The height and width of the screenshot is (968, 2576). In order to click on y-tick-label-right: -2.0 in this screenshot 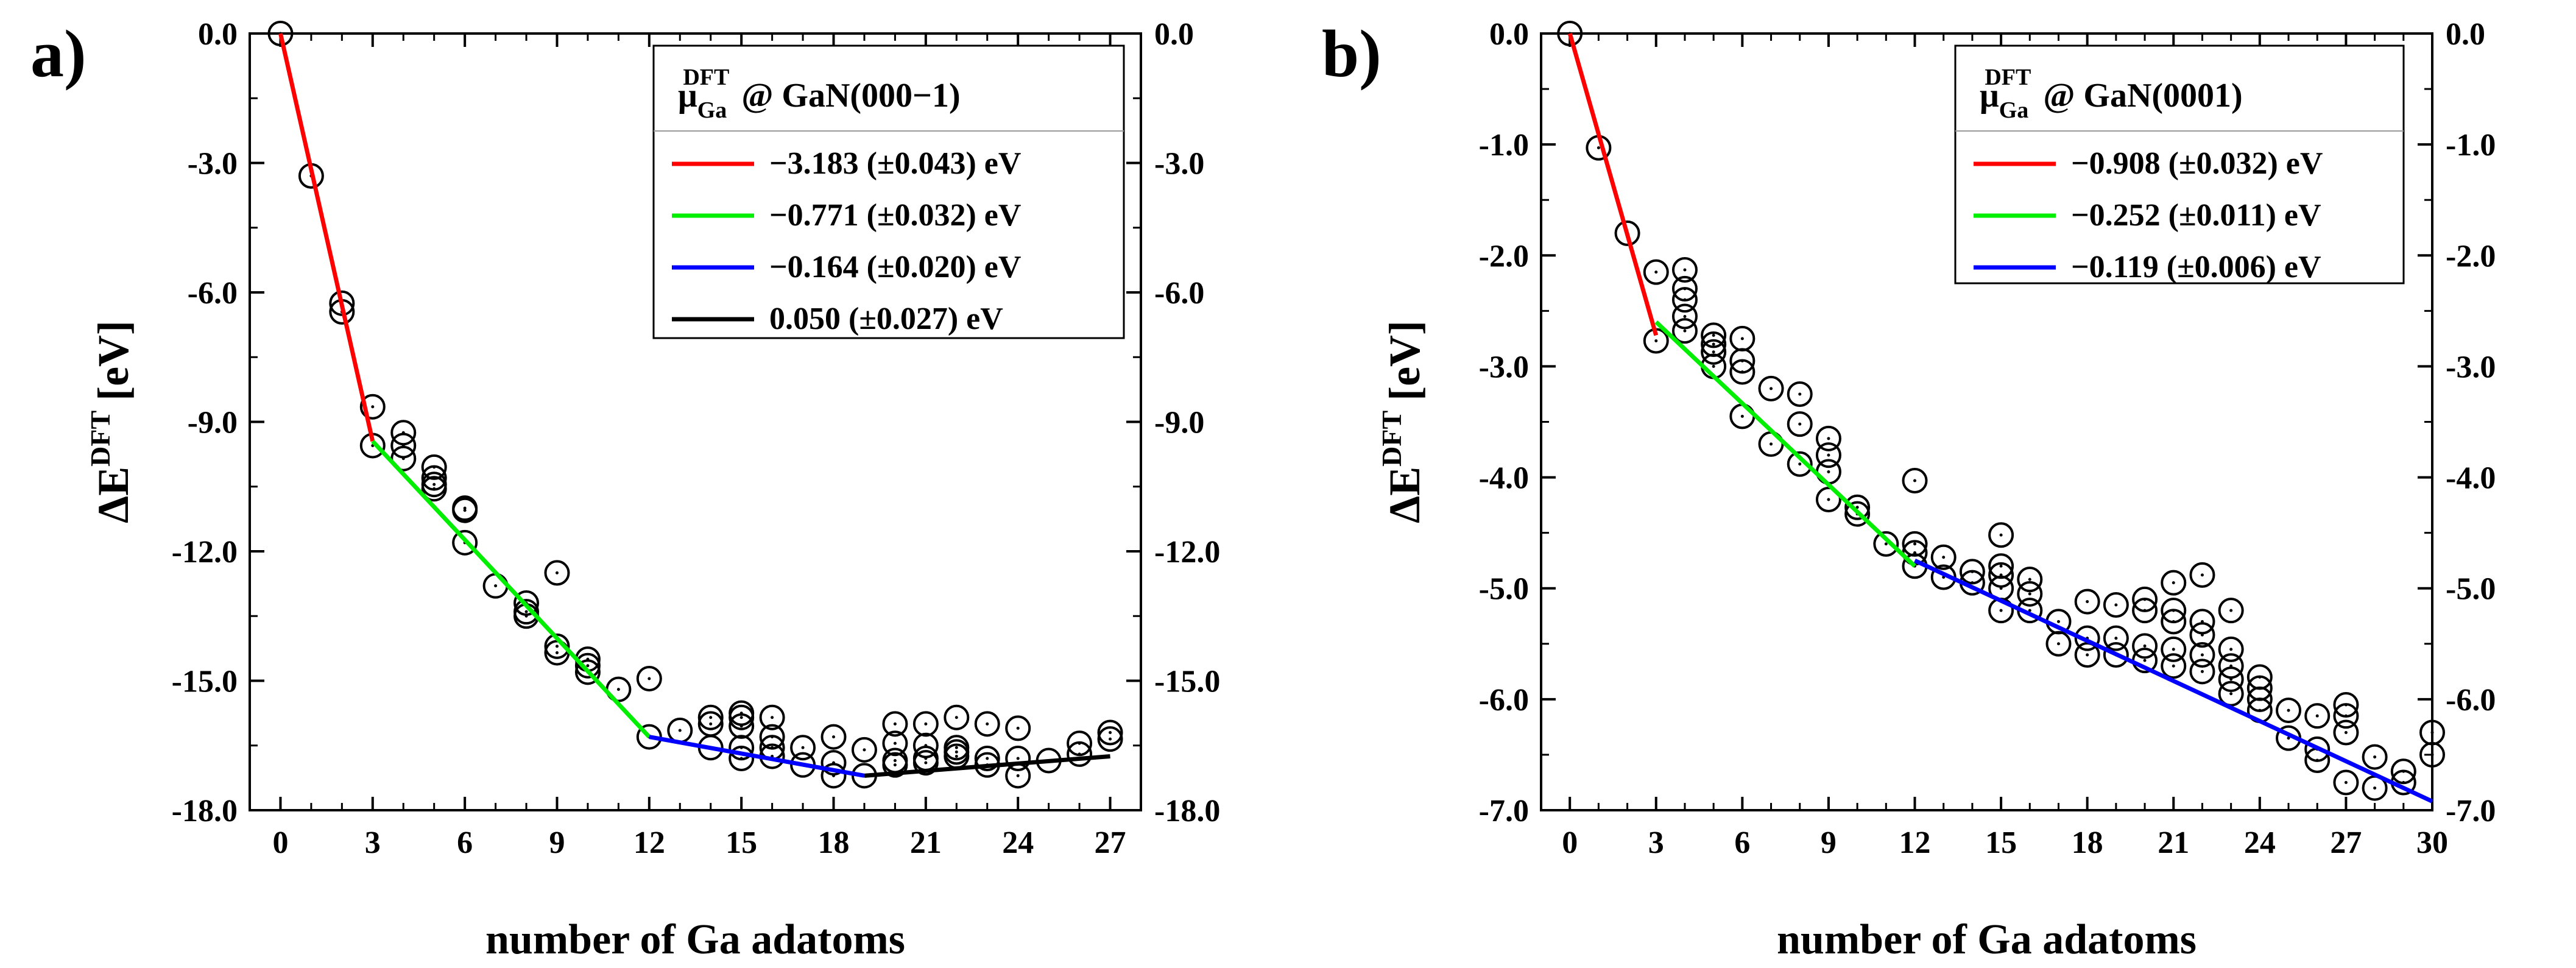, I will do `click(2471, 256)`.